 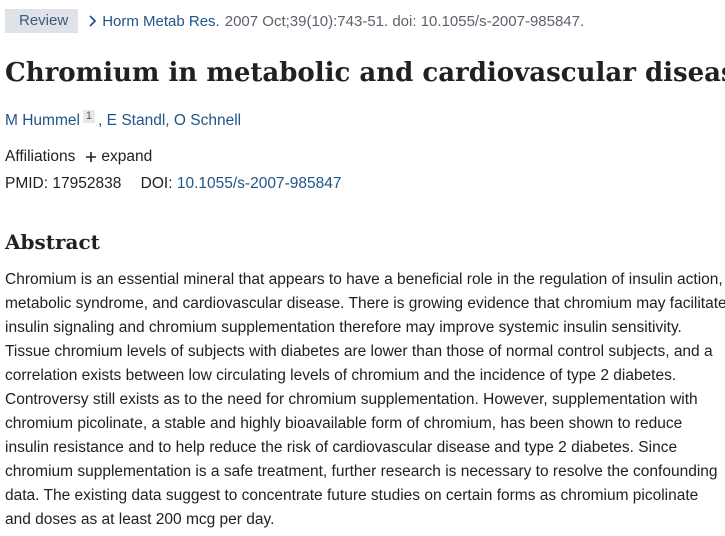 What do you see at coordinates (127, 156) in the screenshot?
I see `expand-label: expand` at bounding box center [127, 156].